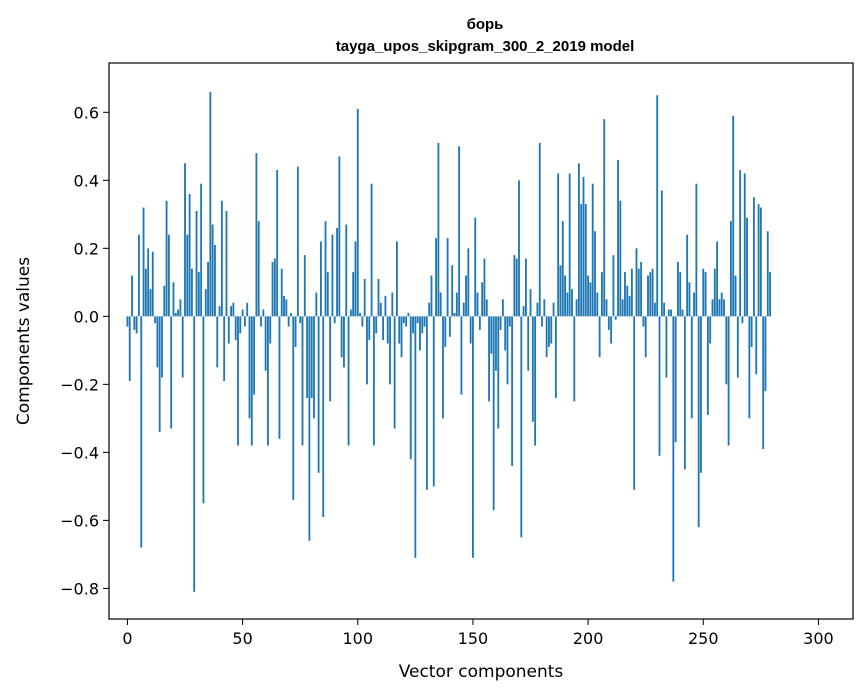 The height and width of the screenshot is (696, 867). Describe the element at coordinates (86, 316) in the screenshot. I see `y-tick-label: 0.0` at that location.